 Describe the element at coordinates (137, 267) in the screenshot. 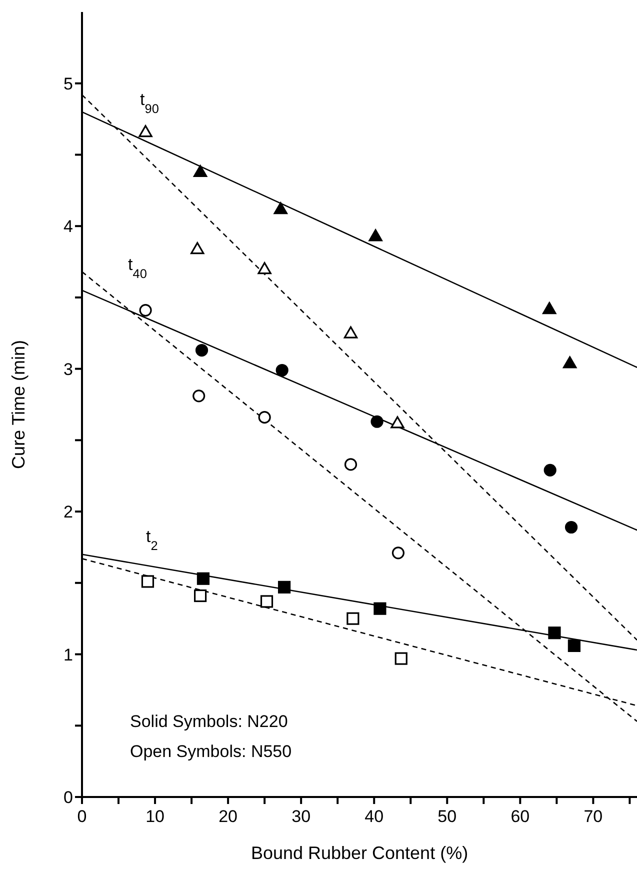

I see `annotation: t$_{40}$` at that location.